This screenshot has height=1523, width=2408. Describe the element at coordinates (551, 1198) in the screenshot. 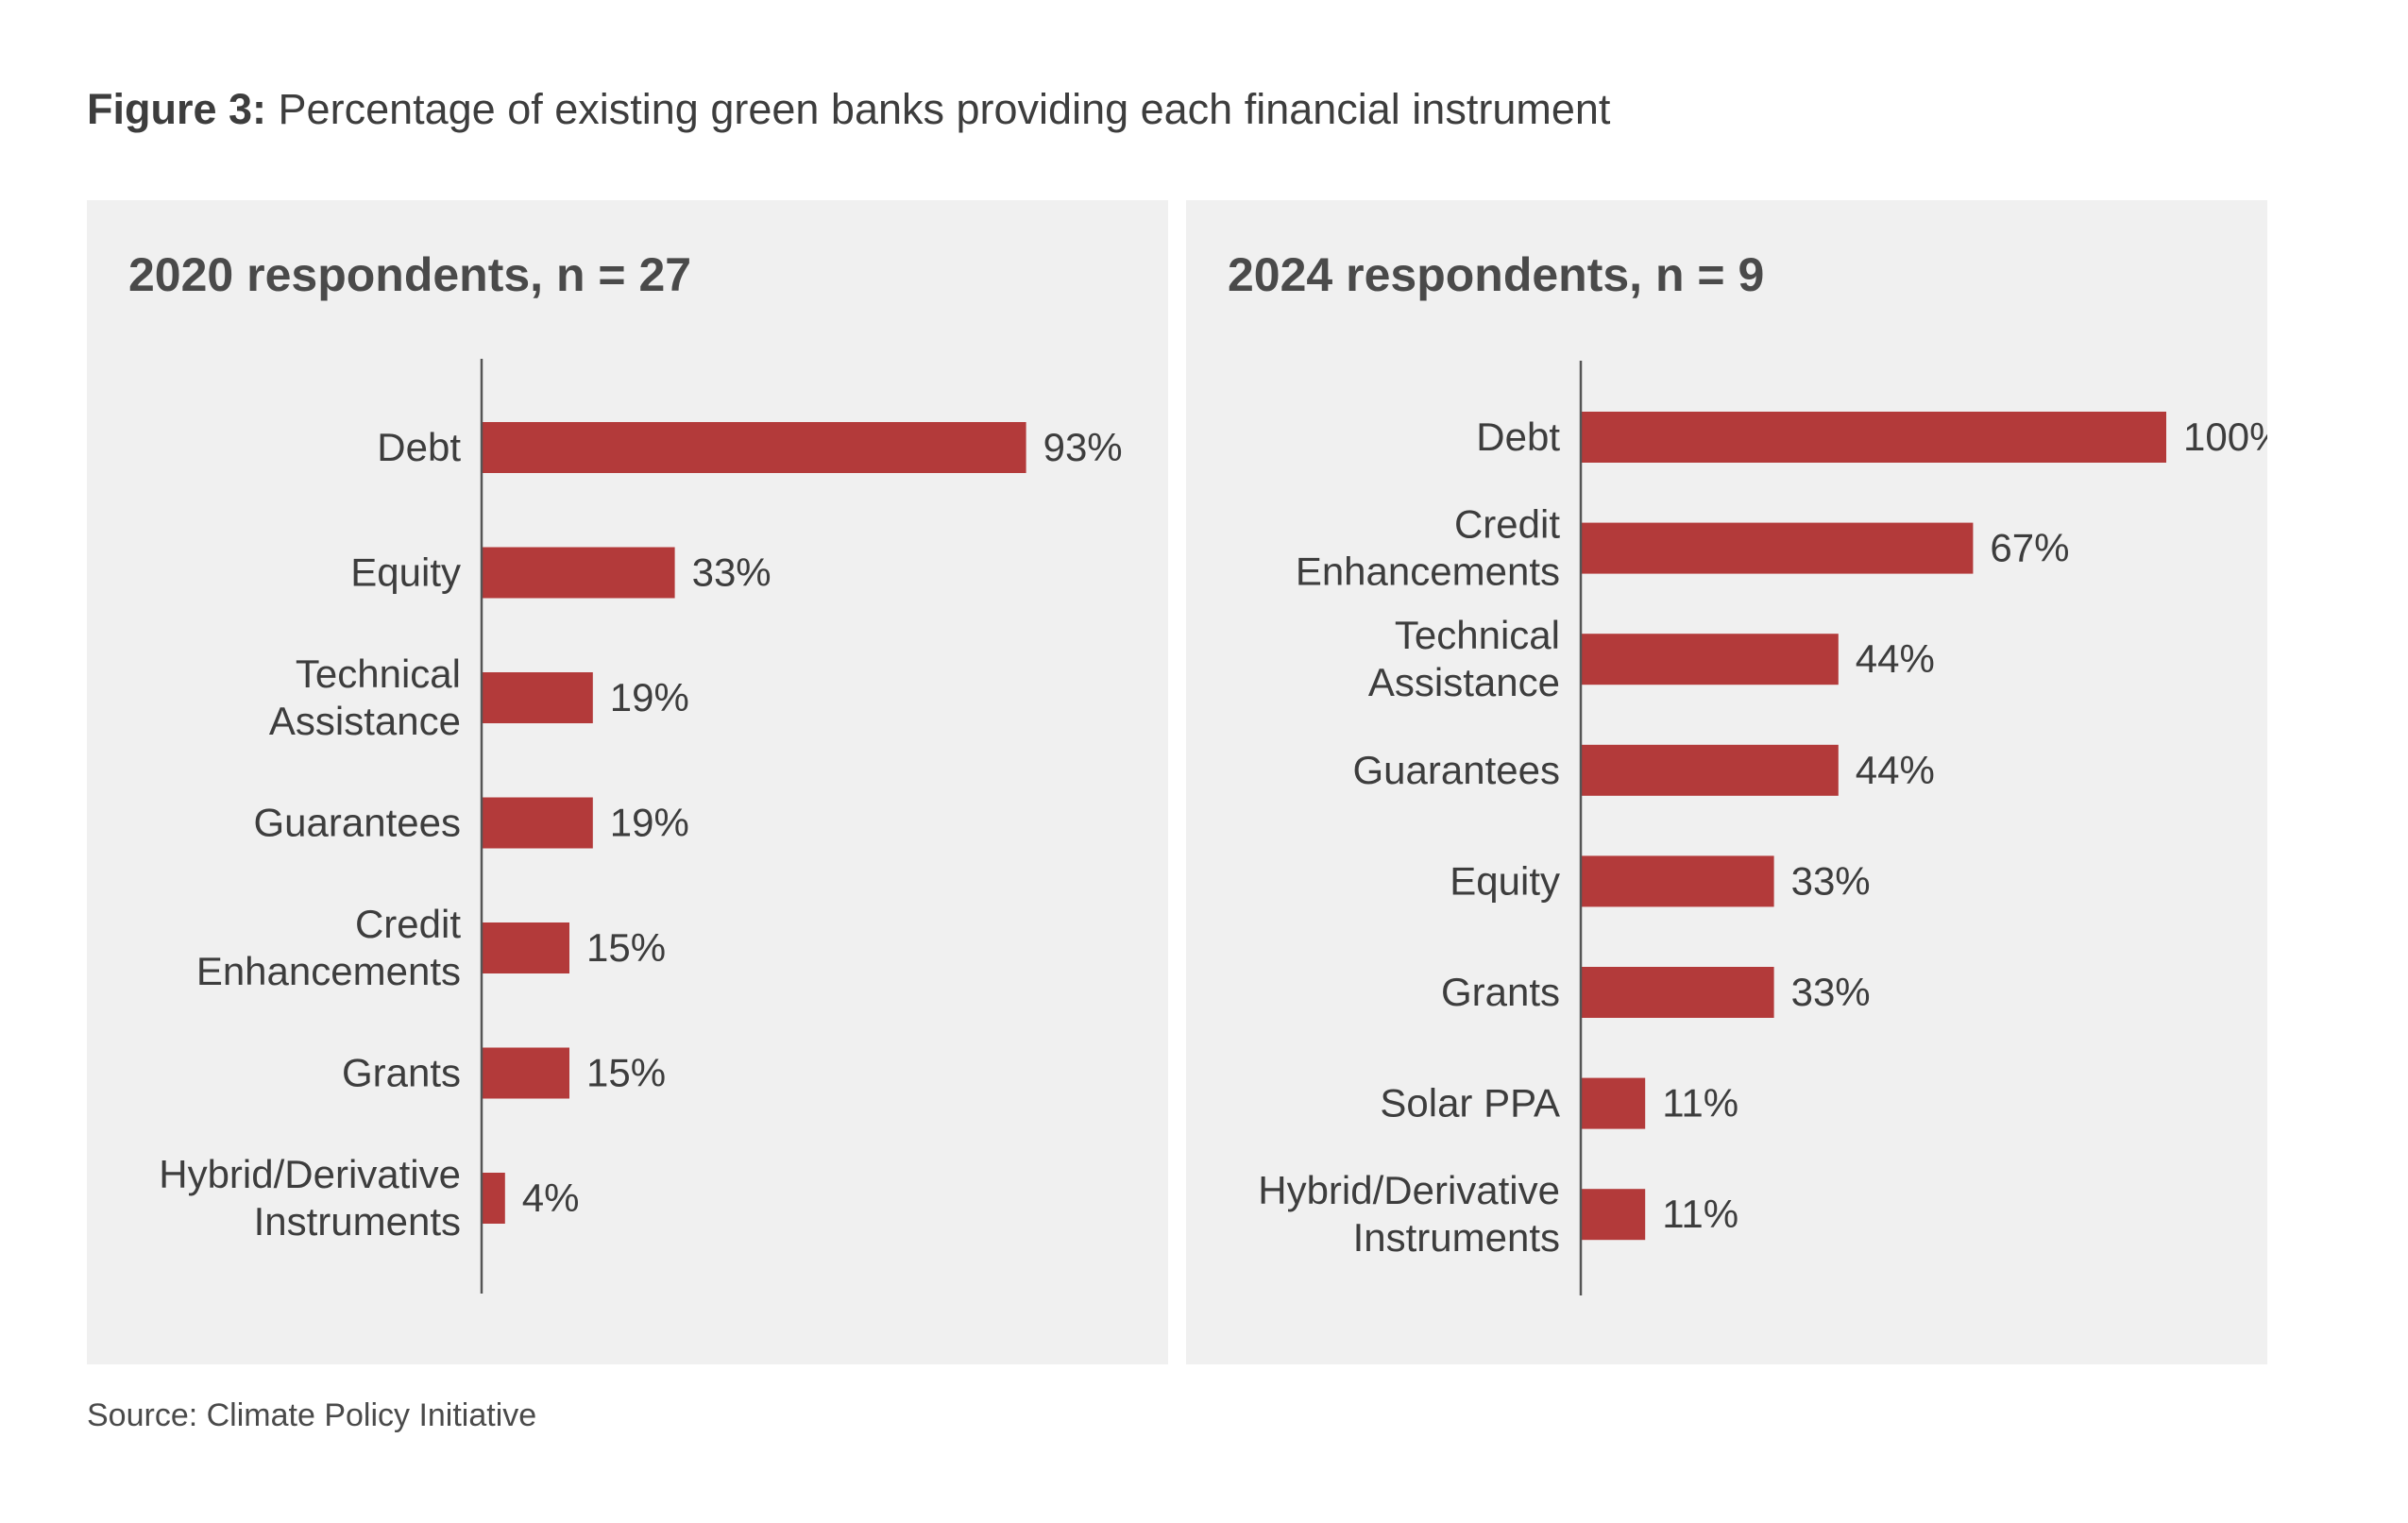

I see `value-label: 4%` at that location.